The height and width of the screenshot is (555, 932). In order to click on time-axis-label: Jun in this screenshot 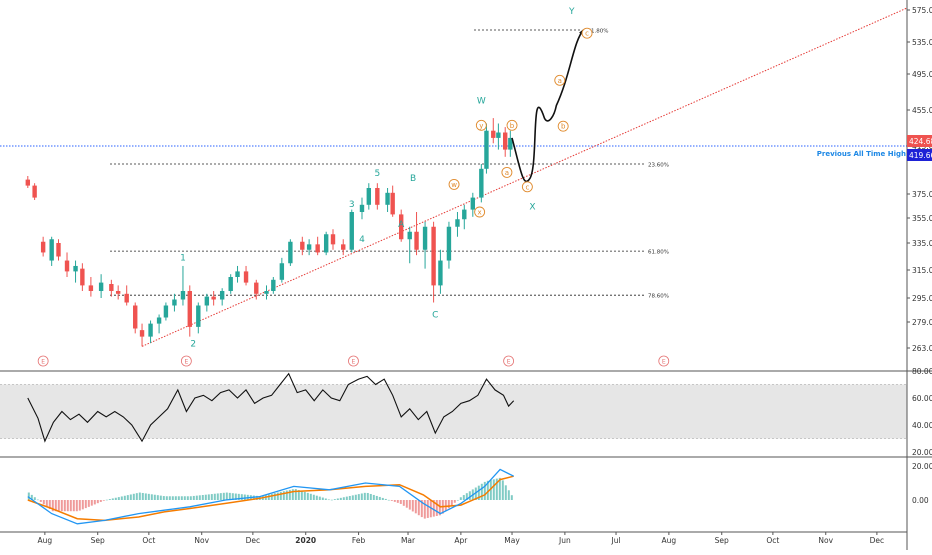, I will do `click(564, 540)`.